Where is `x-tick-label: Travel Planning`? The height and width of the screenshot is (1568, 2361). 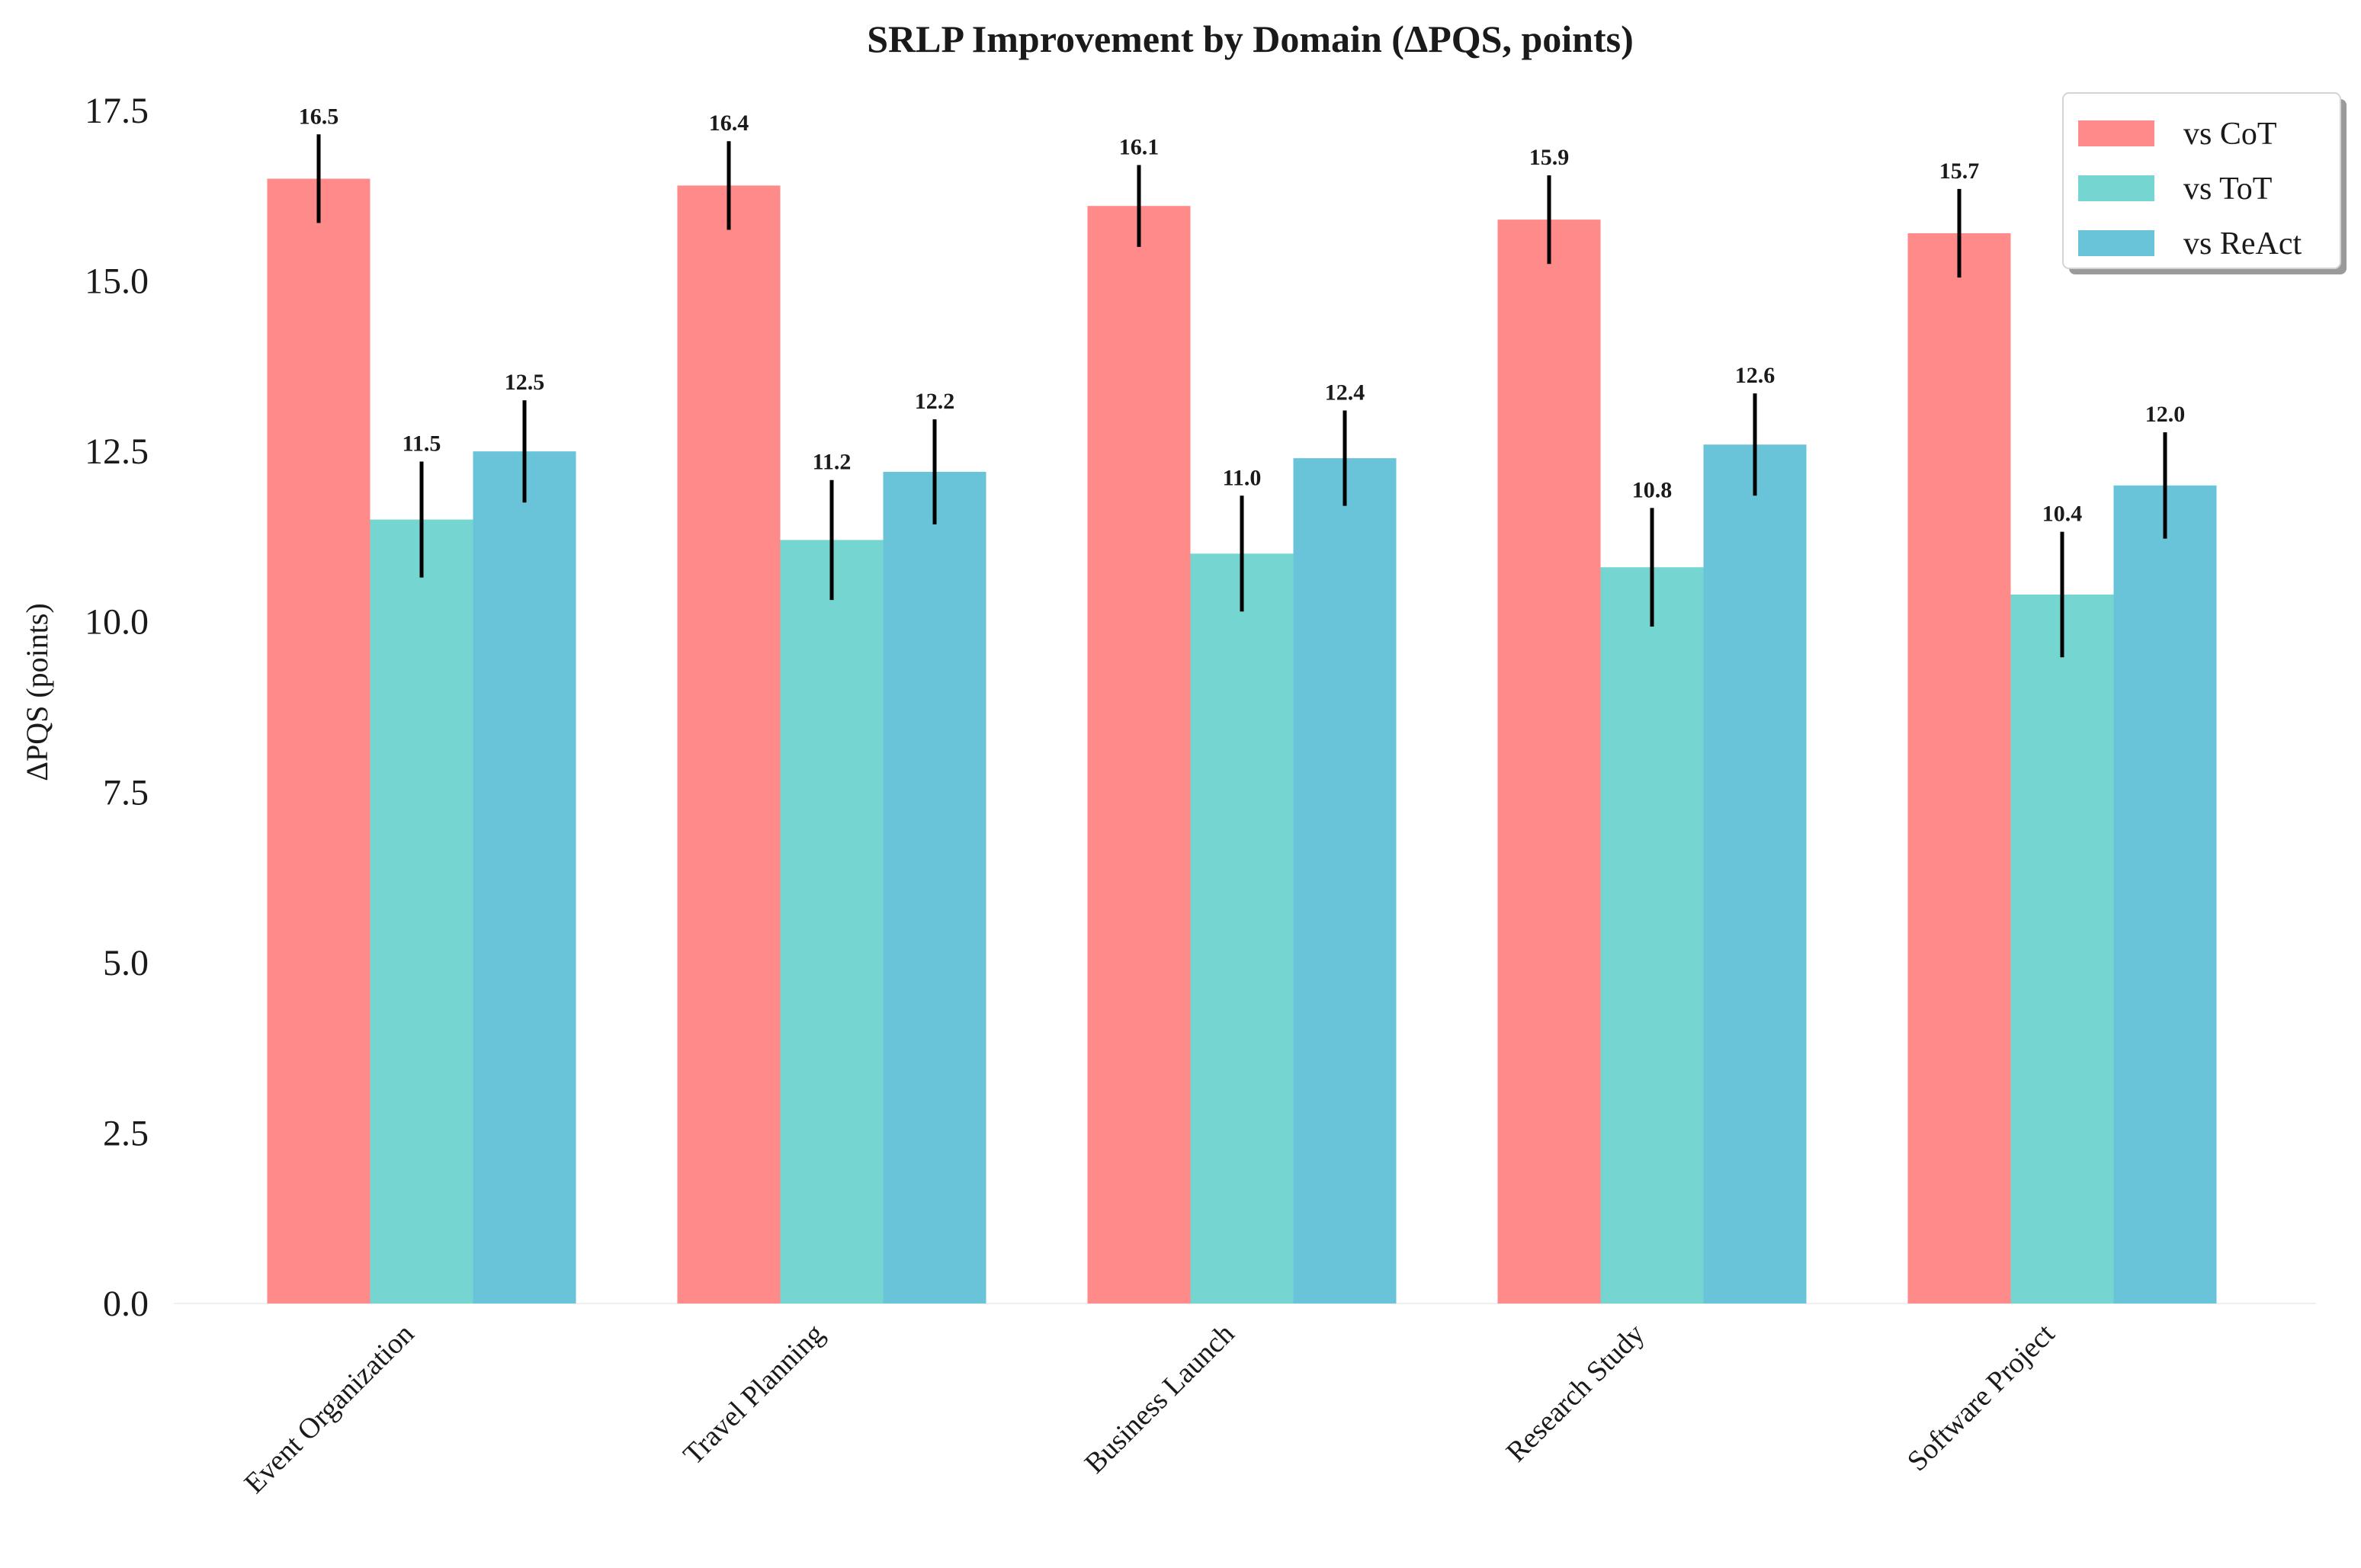
x-tick-label: Travel Planning is located at coordinates (753, 1394).